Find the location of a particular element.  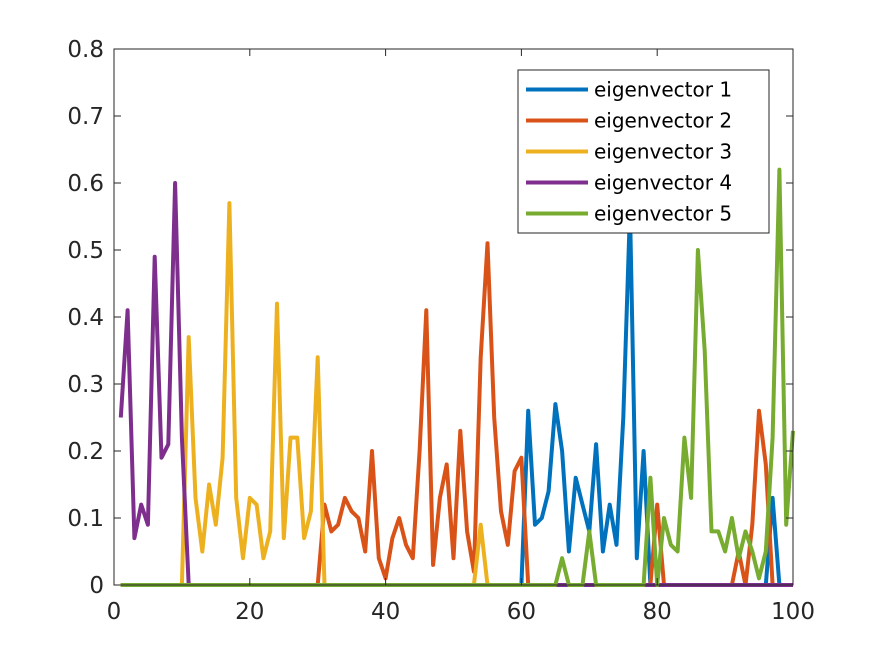

y-tick-label: 0.6 is located at coordinates (85, 184).